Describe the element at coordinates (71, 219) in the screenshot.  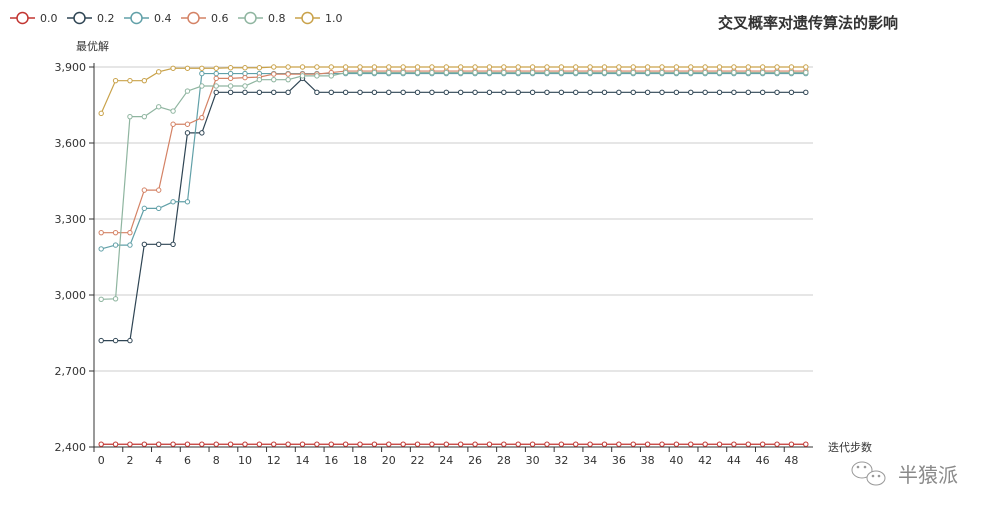
I see `y-tick-label: 3,300` at that location.